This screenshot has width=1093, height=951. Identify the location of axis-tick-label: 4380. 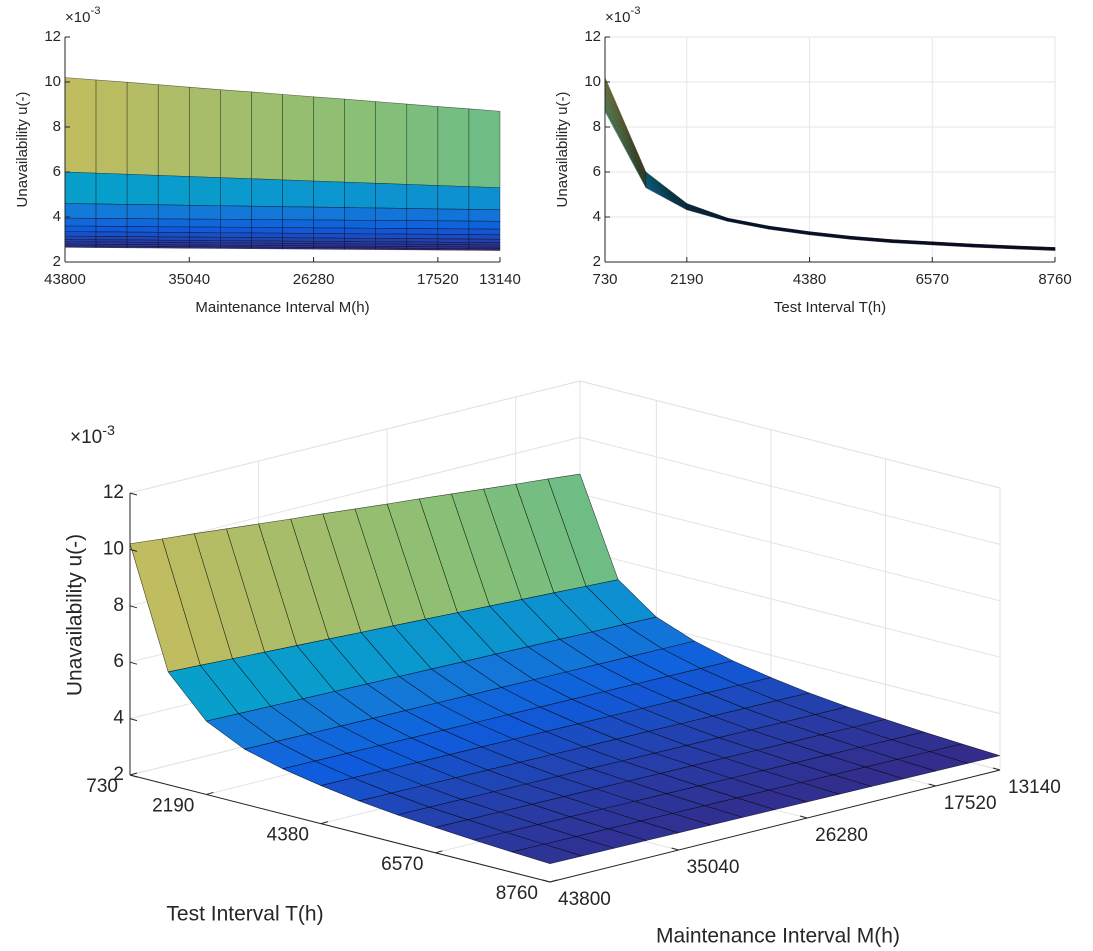
(809, 279).